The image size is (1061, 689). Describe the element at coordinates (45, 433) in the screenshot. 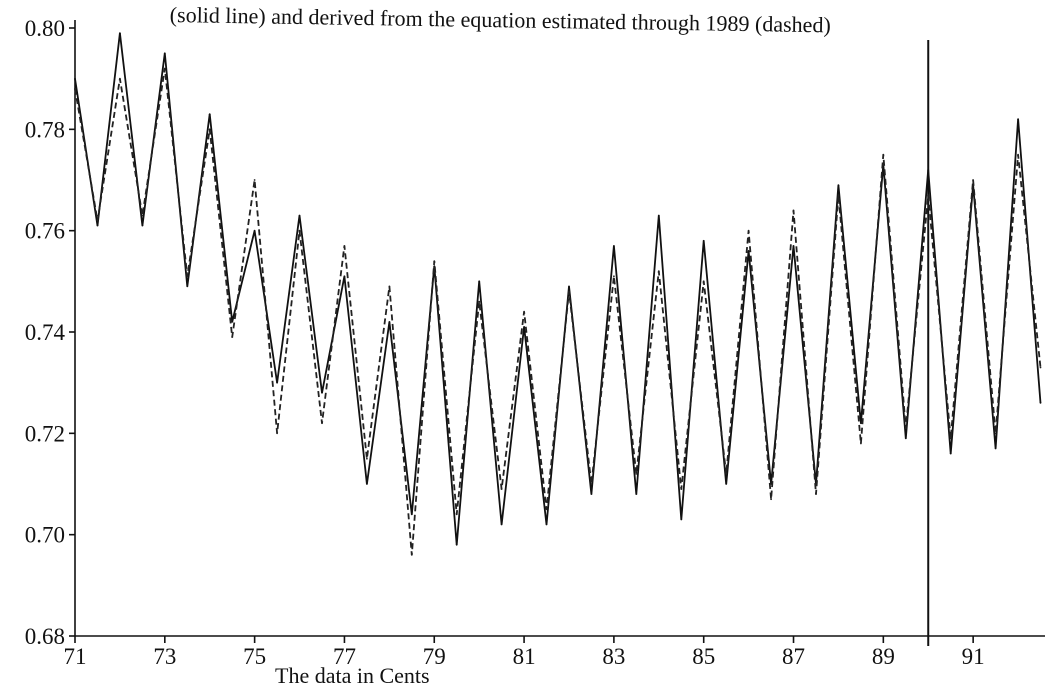

I see `y-tick-label: 0.72` at that location.